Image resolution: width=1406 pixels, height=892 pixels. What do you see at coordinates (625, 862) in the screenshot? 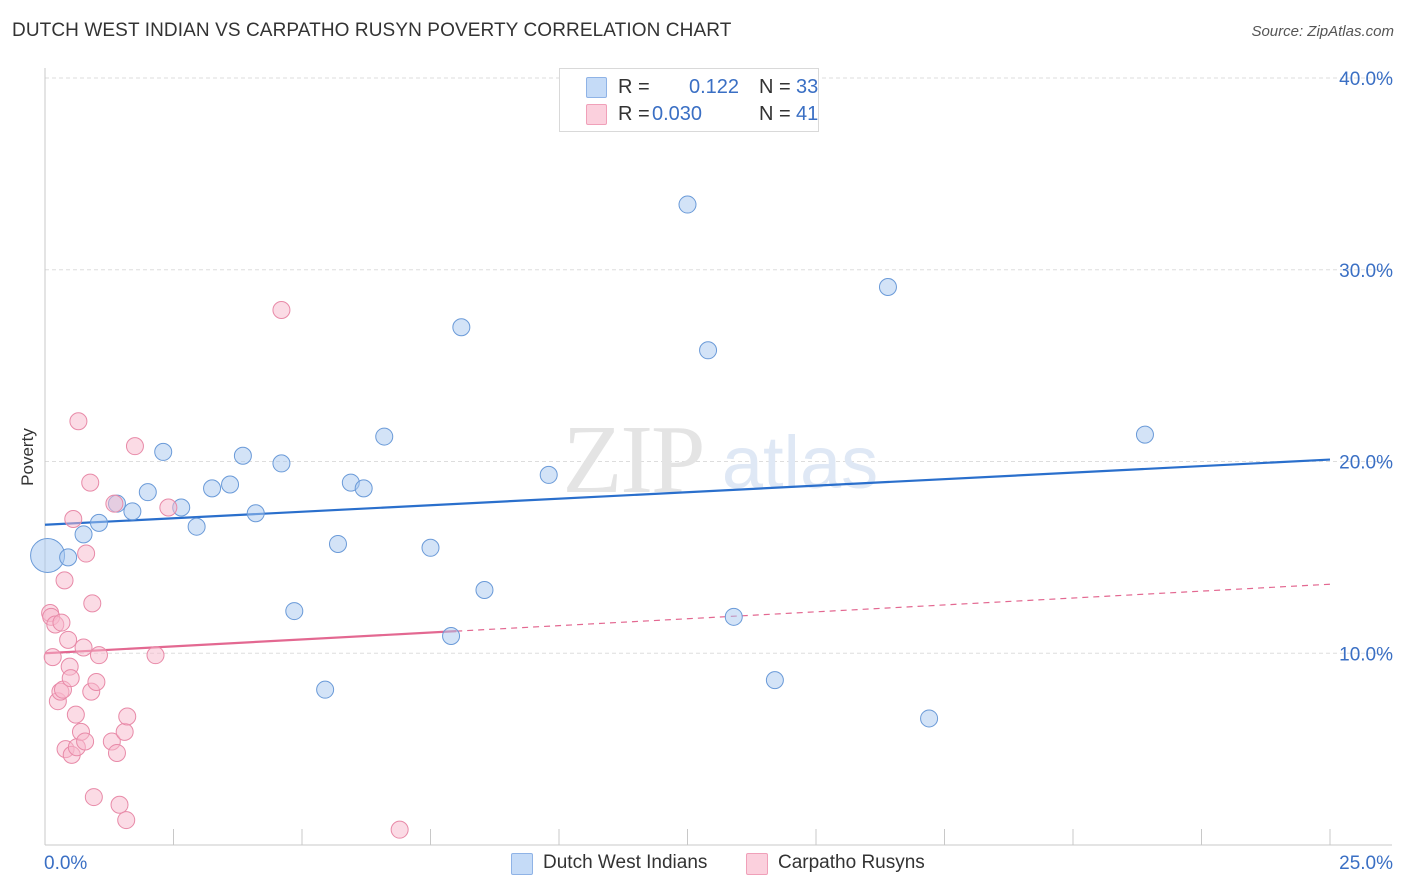
I see `legend-label-dutch: Dutch West Indians` at bounding box center [625, 862].